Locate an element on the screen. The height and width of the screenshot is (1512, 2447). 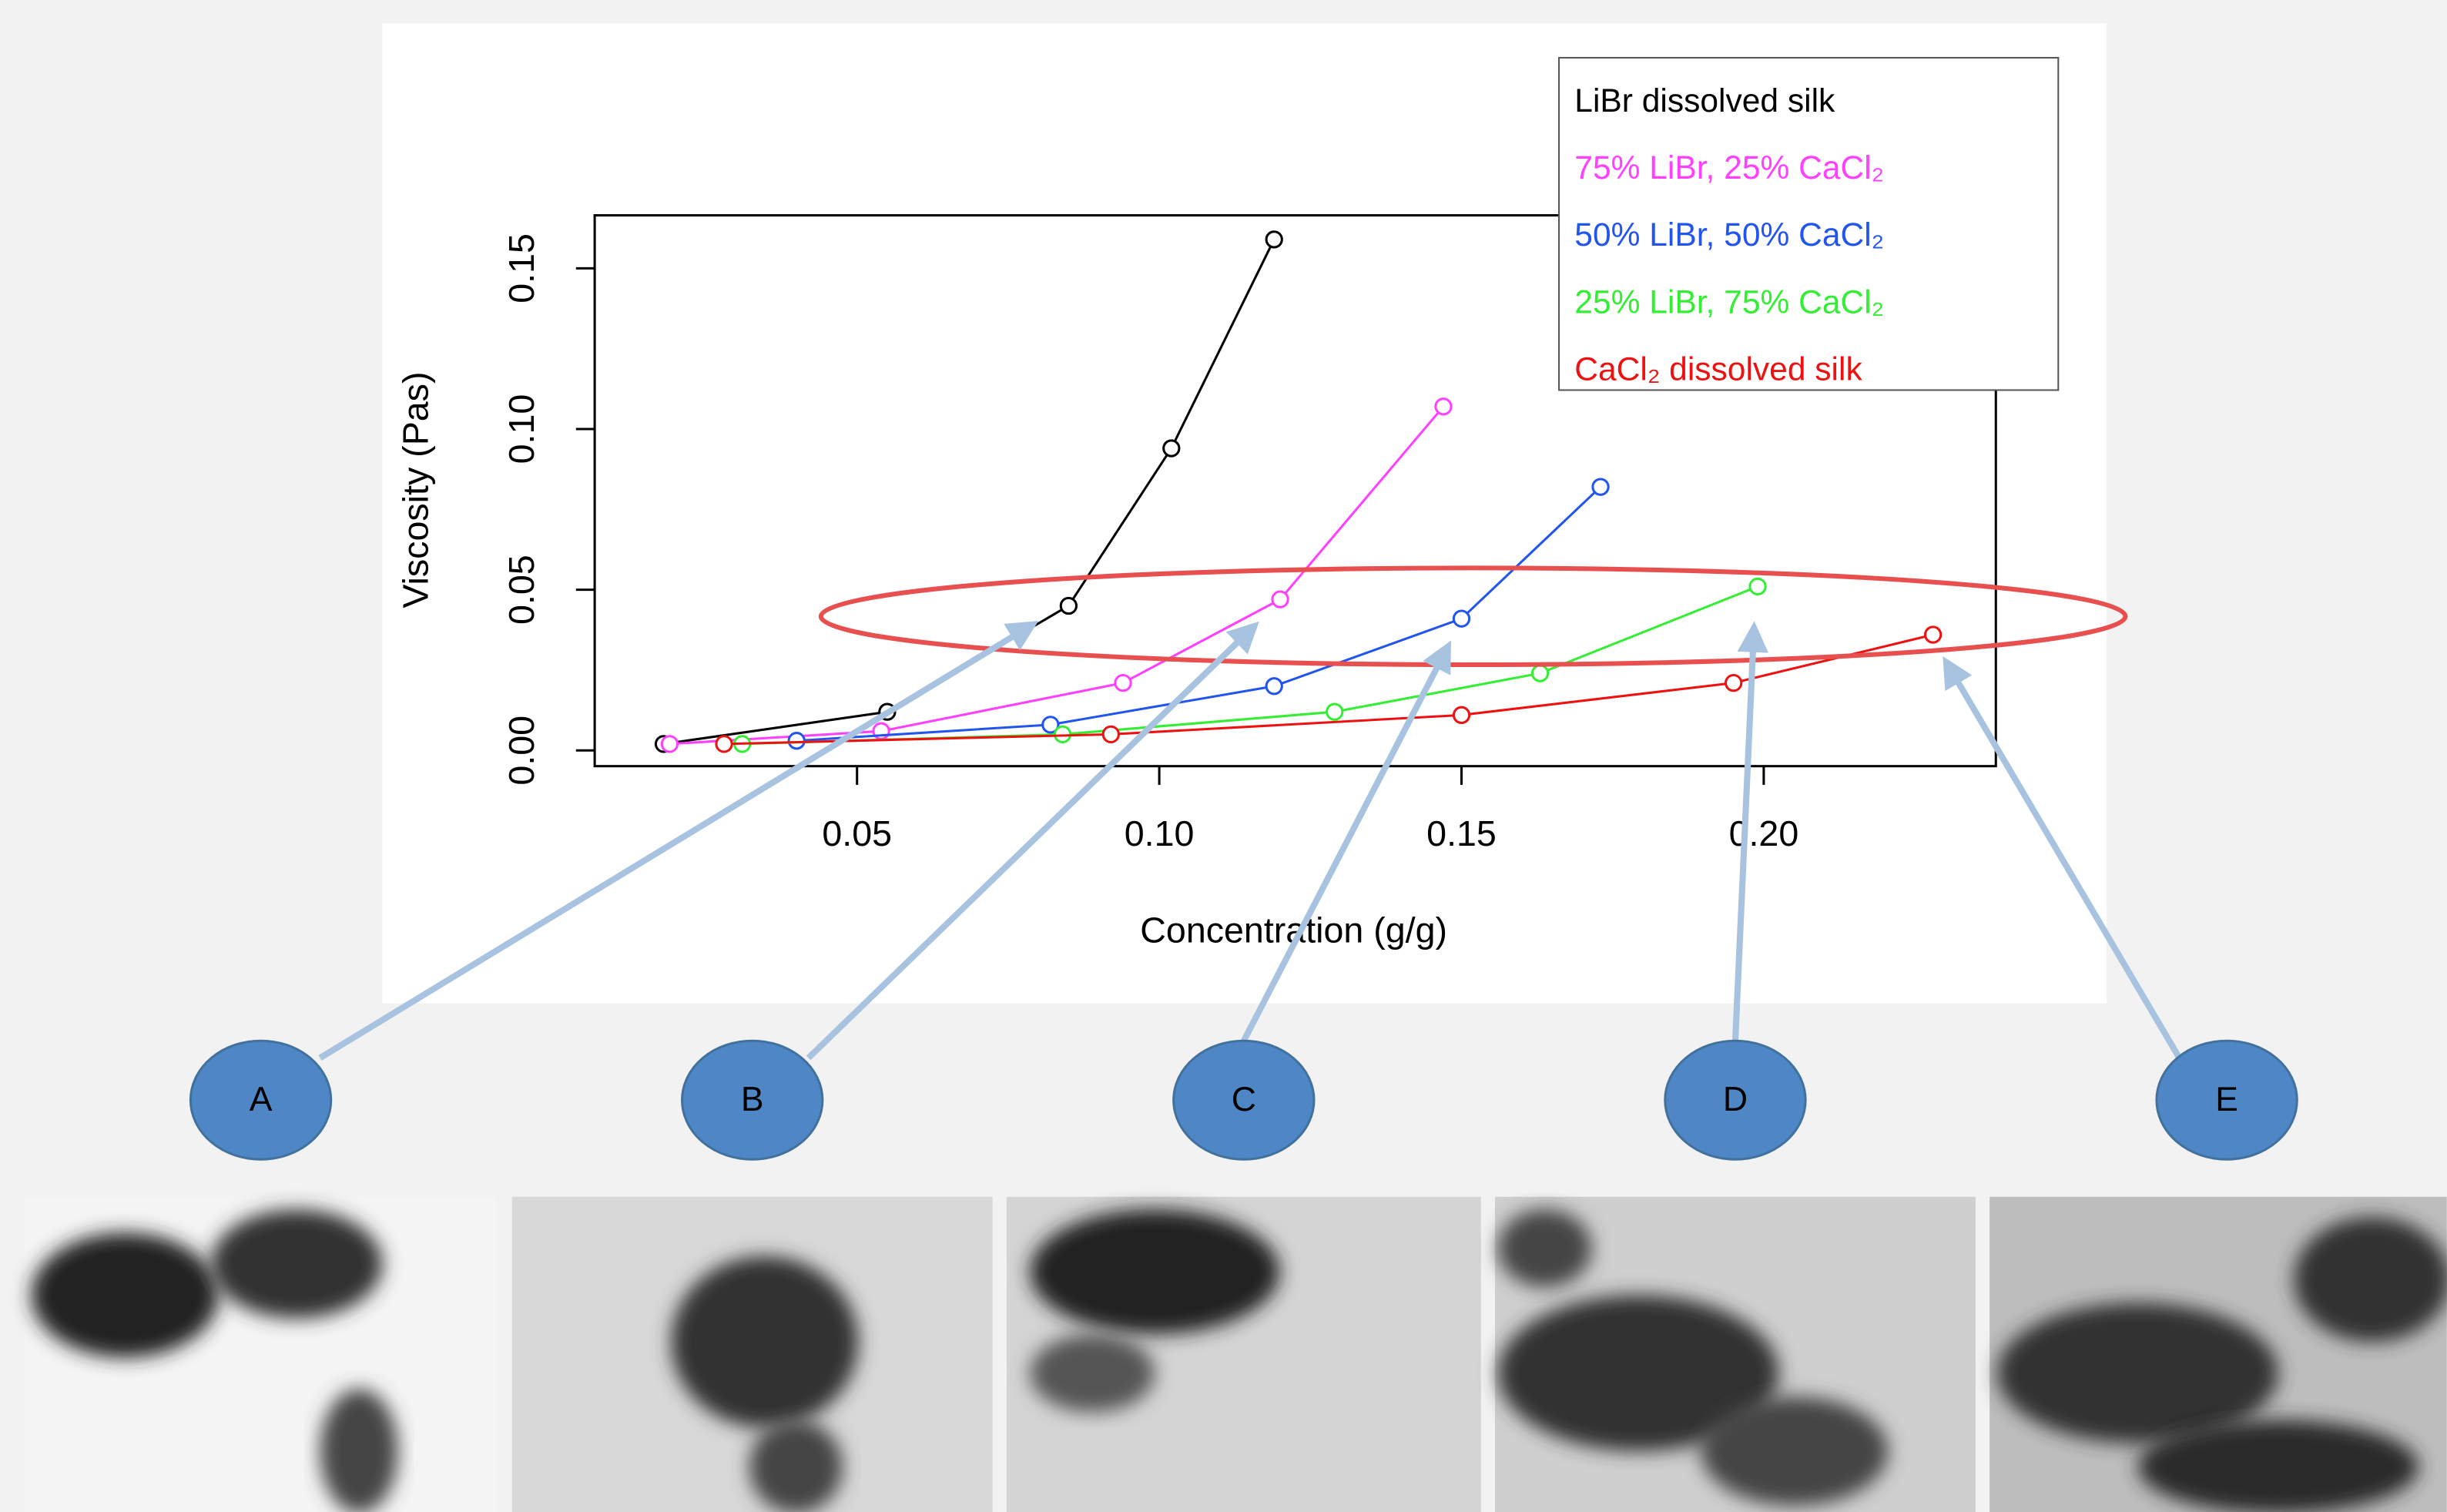
x-tick-label: 0.20 is located at coordinates (1764, 833).